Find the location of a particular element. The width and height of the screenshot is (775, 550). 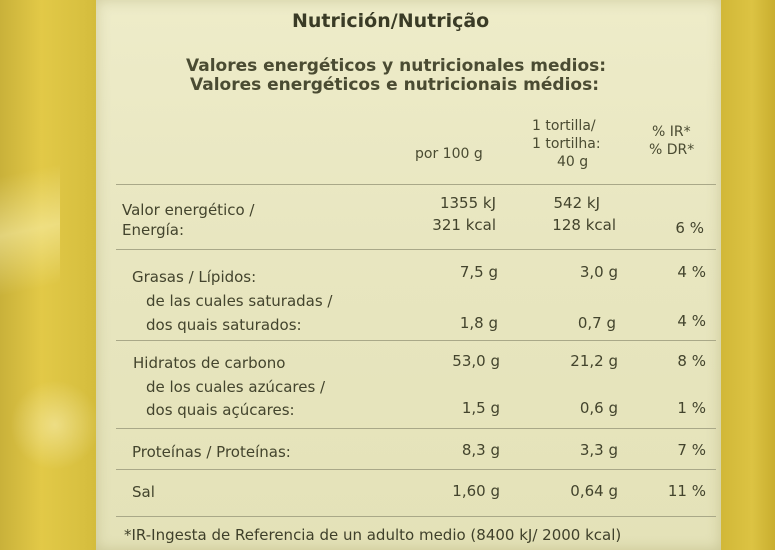

row-salt-per100: 1,60 g is located at coordinates (476, 491).